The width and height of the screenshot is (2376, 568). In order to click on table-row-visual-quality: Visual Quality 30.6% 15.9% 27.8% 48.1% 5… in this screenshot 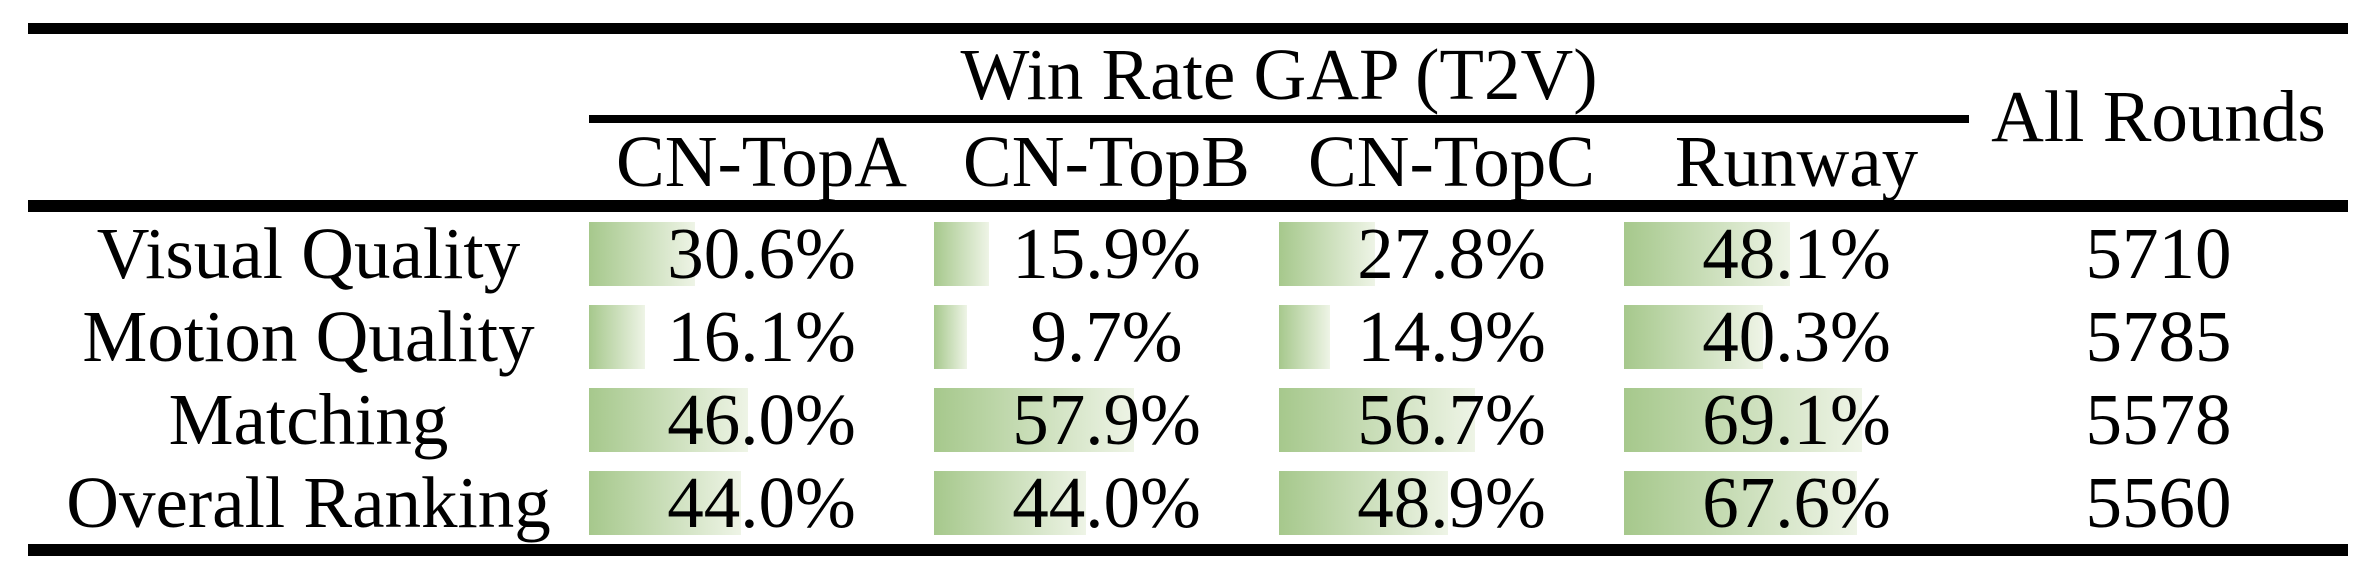, I will do `click(1188, 253)`.